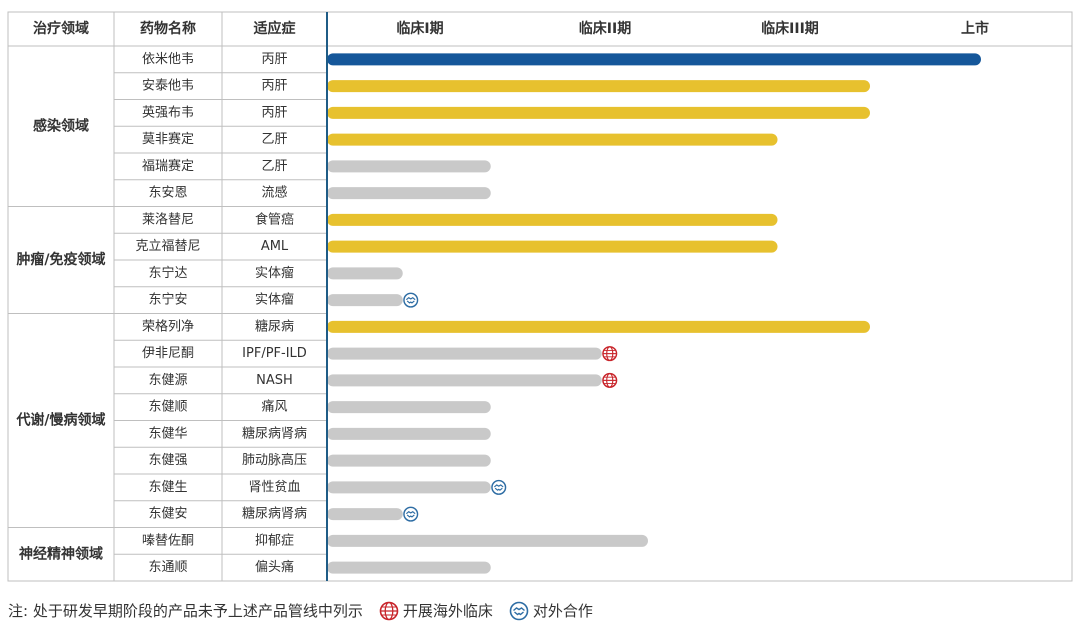 The width and height of the screenshot is (1080, 624). I want to click on stage-label: 临床II期, so click(605, 28).